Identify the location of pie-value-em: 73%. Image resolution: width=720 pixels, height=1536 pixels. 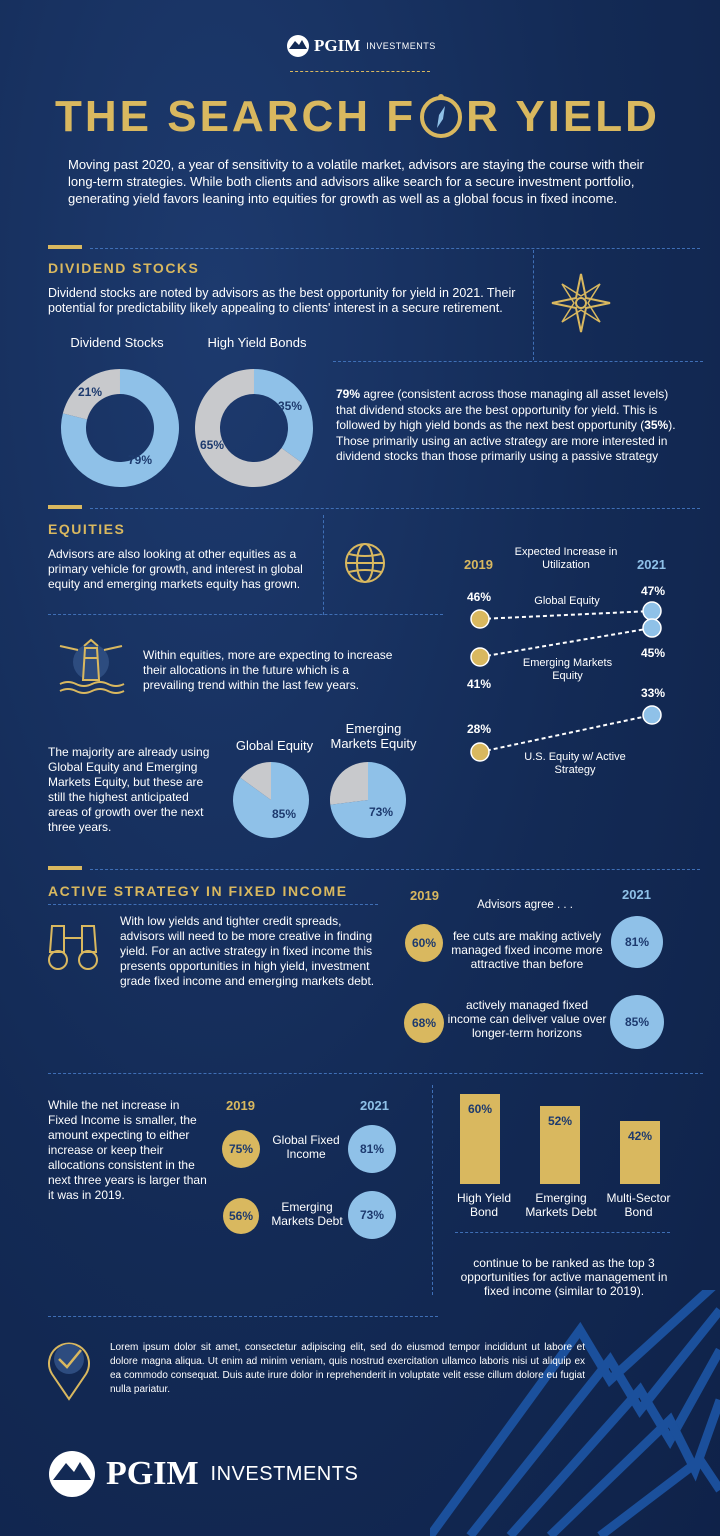
(381, 812).